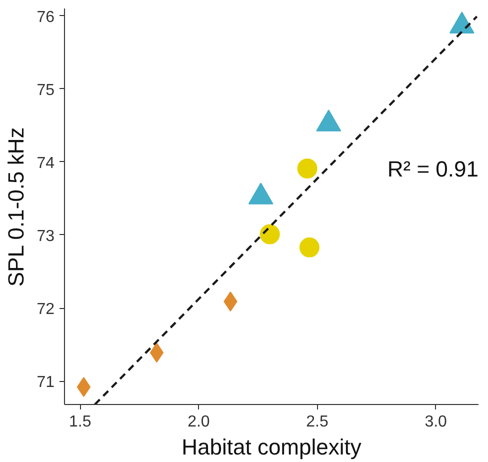 The image size is (488, 462). Describe the element at coordinates (45, 383) in the screenshot. I see `y-tick-label: 71` at that location.